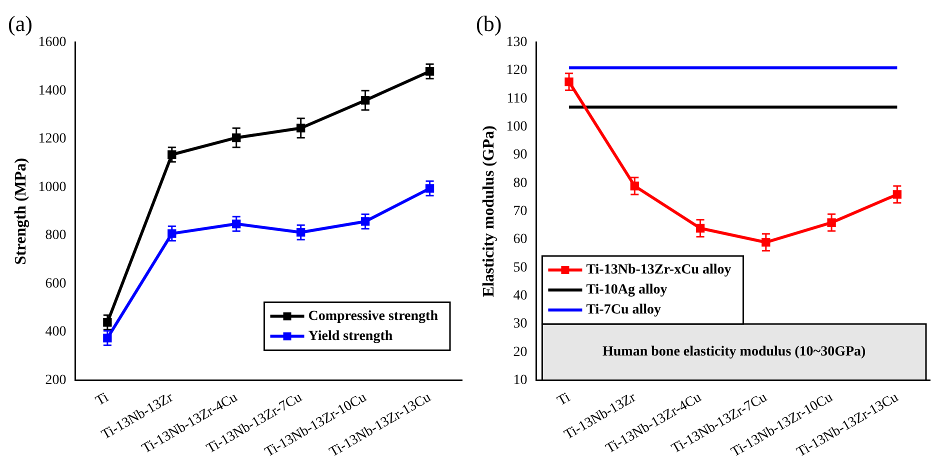 This screenshot has width=949, height=472. Describe the element at coordinates (55, 284) in the screenshot. I see `y-tick-label: 600` at that location.